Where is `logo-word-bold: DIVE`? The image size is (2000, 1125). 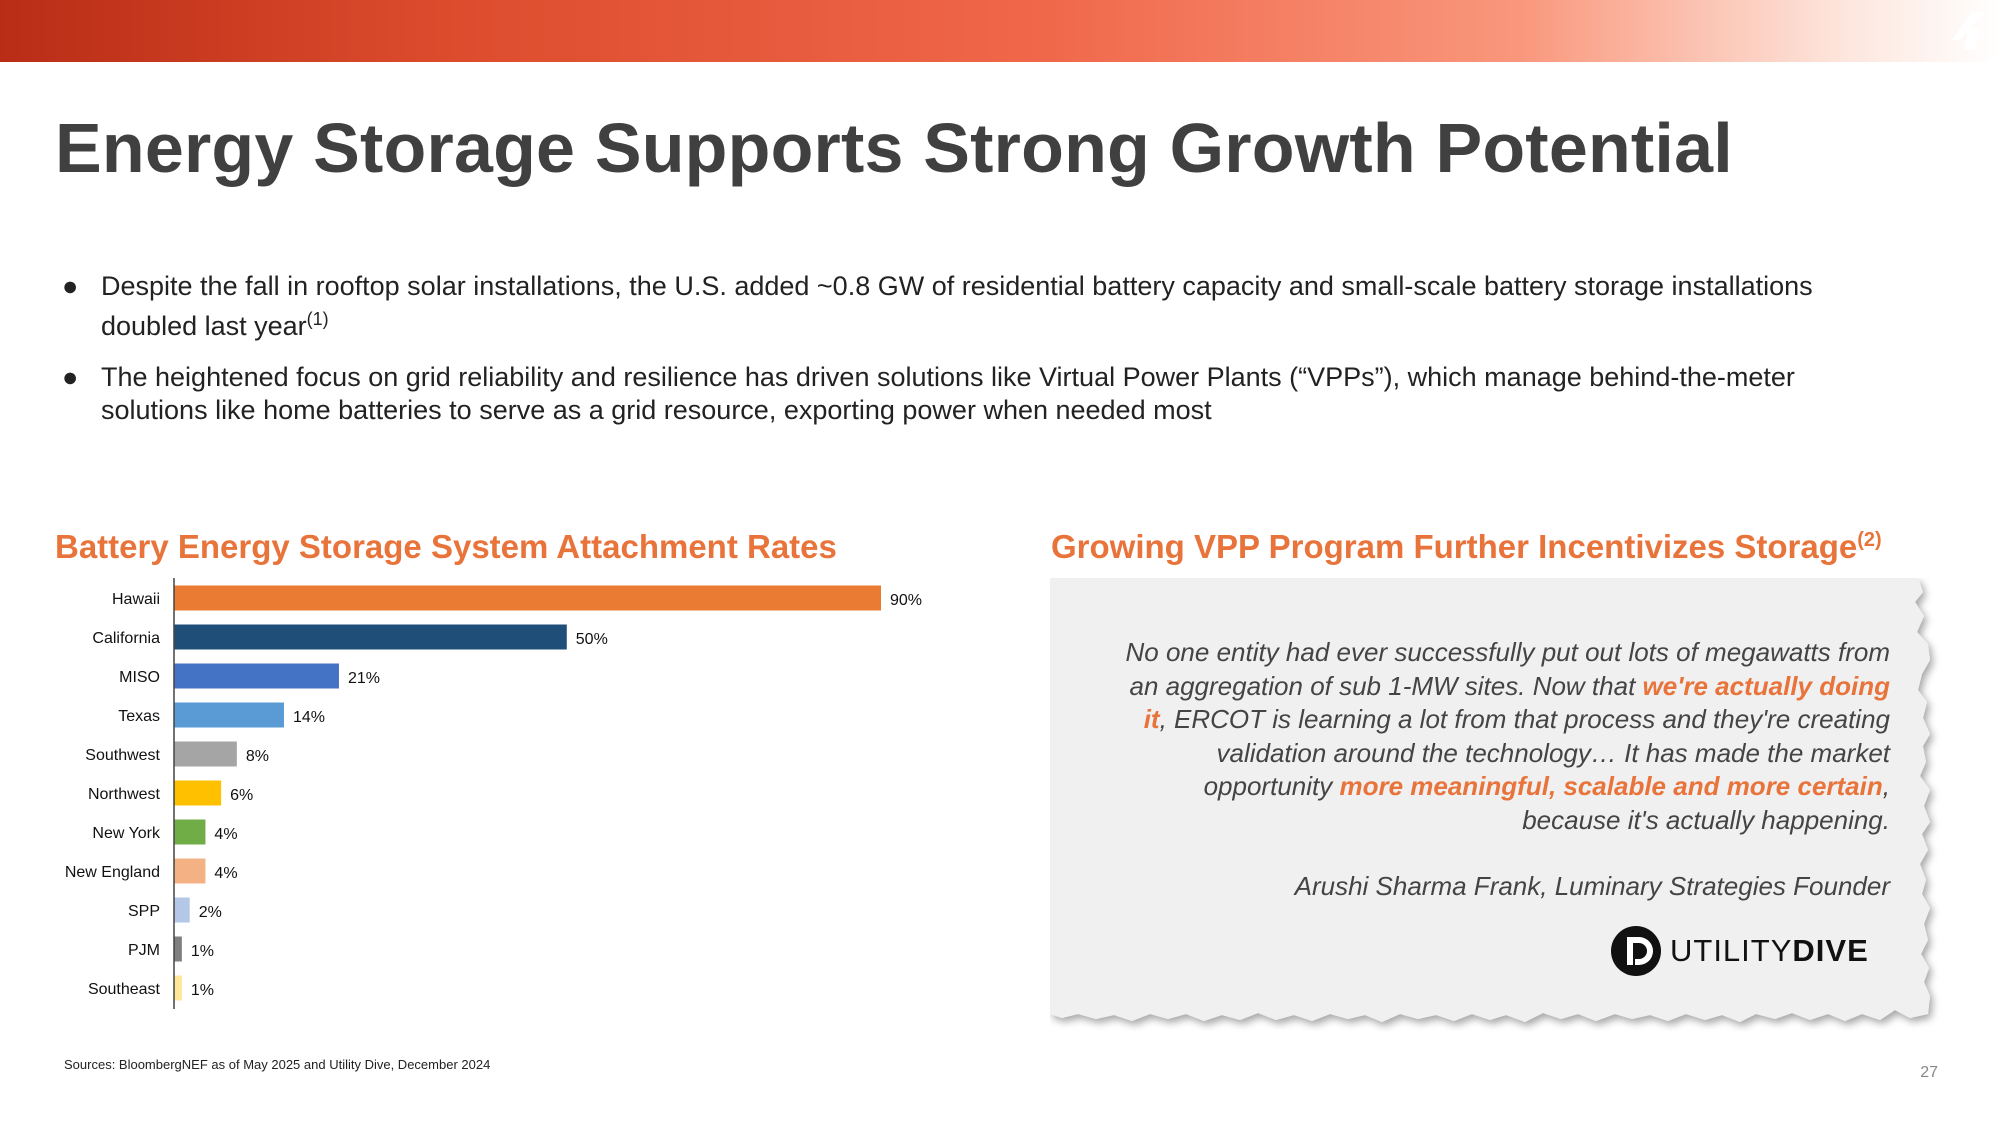 logo-word-bold: DIVE is located at coordinates (1830, 950).